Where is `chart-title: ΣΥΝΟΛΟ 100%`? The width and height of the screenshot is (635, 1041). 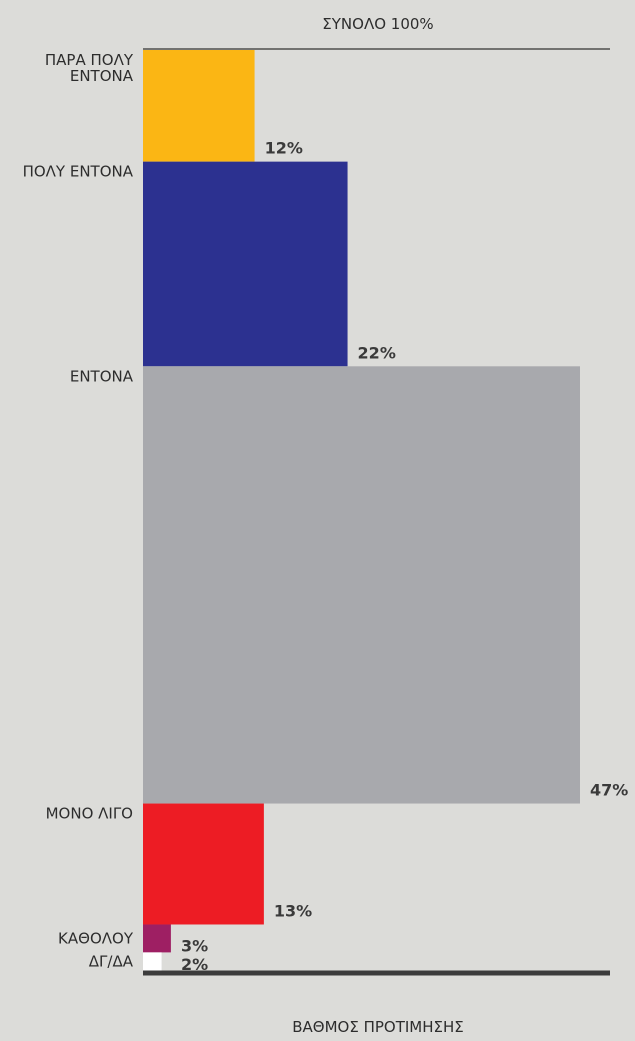 chart-title: ΣΥΝΟΛΟ 100% is located at coordinates (377, 24).